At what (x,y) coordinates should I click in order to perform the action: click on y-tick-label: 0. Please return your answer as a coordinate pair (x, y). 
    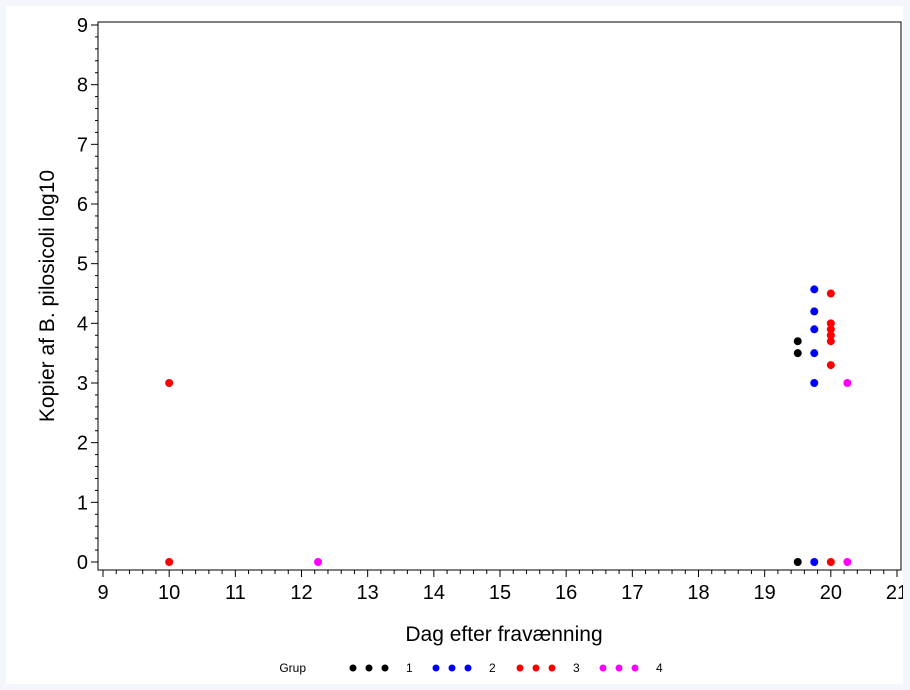
    Looking at the image, I should click on (82, 563).